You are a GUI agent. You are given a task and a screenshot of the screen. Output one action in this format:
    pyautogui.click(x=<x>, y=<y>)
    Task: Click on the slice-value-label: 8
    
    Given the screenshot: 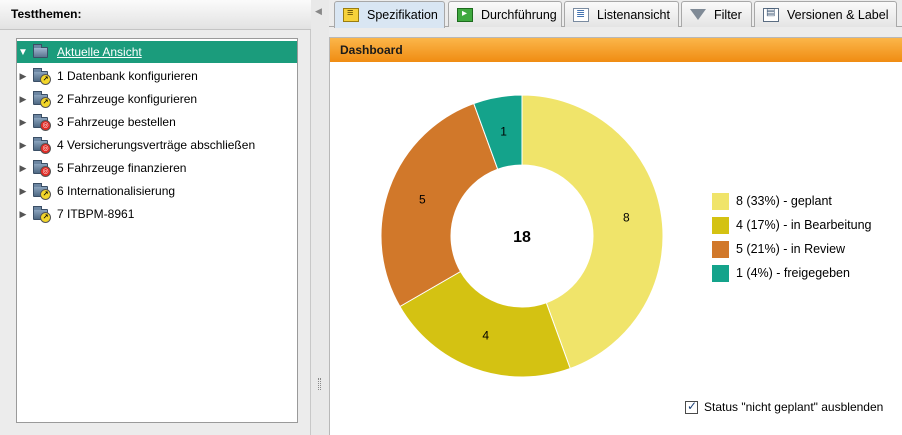 What is the action you would take?
    pyautogui.click(x=626, y=218)
    